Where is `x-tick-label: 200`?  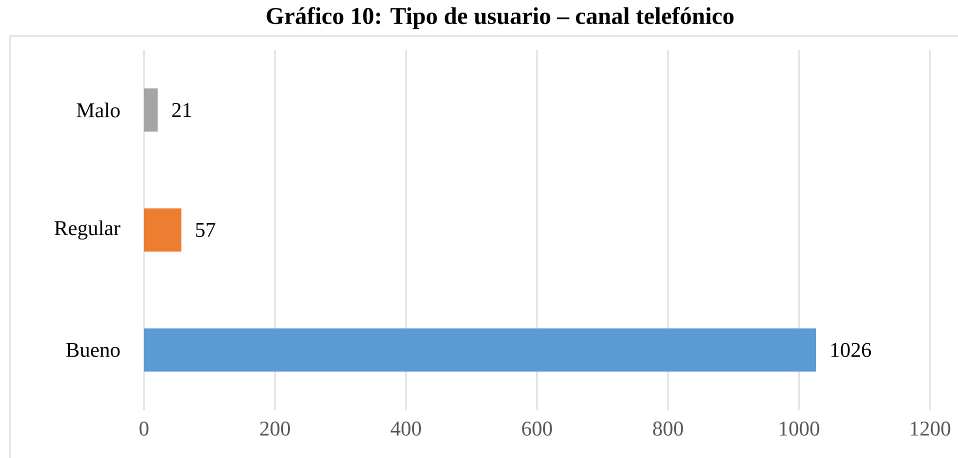
x-tick-label: 200 is located at coordinates (275, 429).